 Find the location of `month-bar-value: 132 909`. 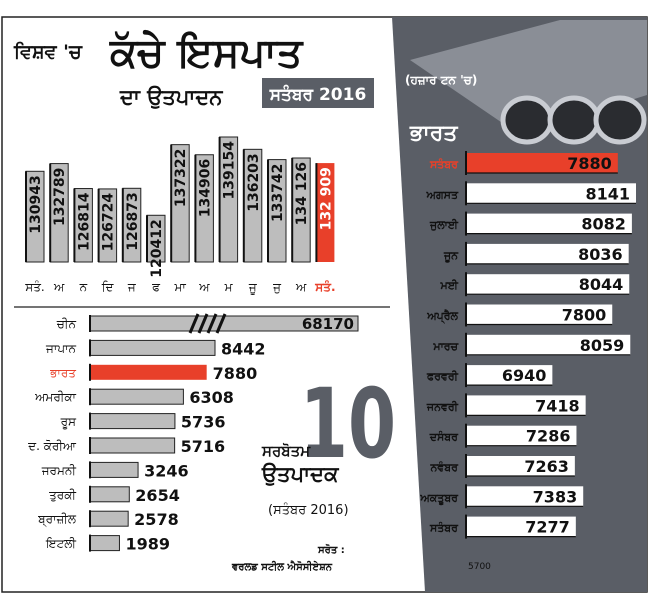

month-bar-value: 132 909 is located at coordinates (326, 198).